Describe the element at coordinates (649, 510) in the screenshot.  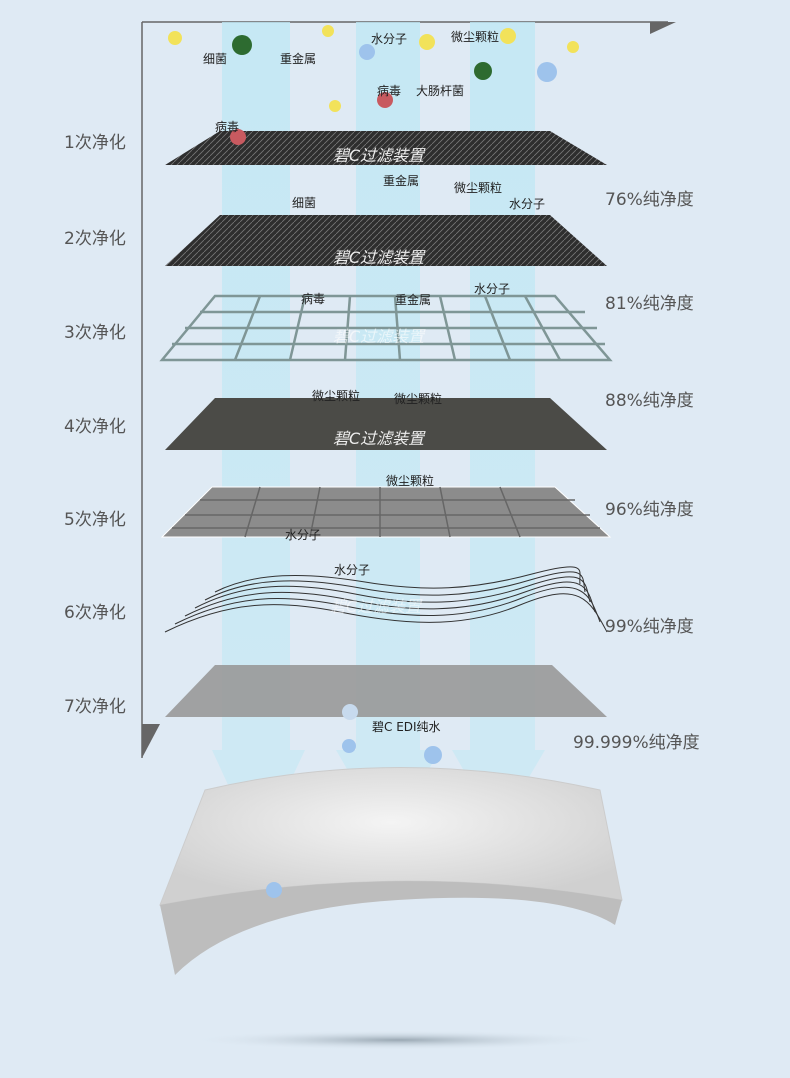
I see `purity-4: 96%纯净度` at that location.